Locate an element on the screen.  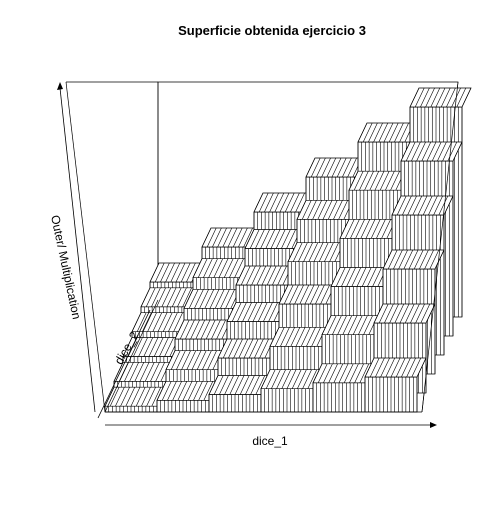
box-front-right is located at coordinates (440, 247).